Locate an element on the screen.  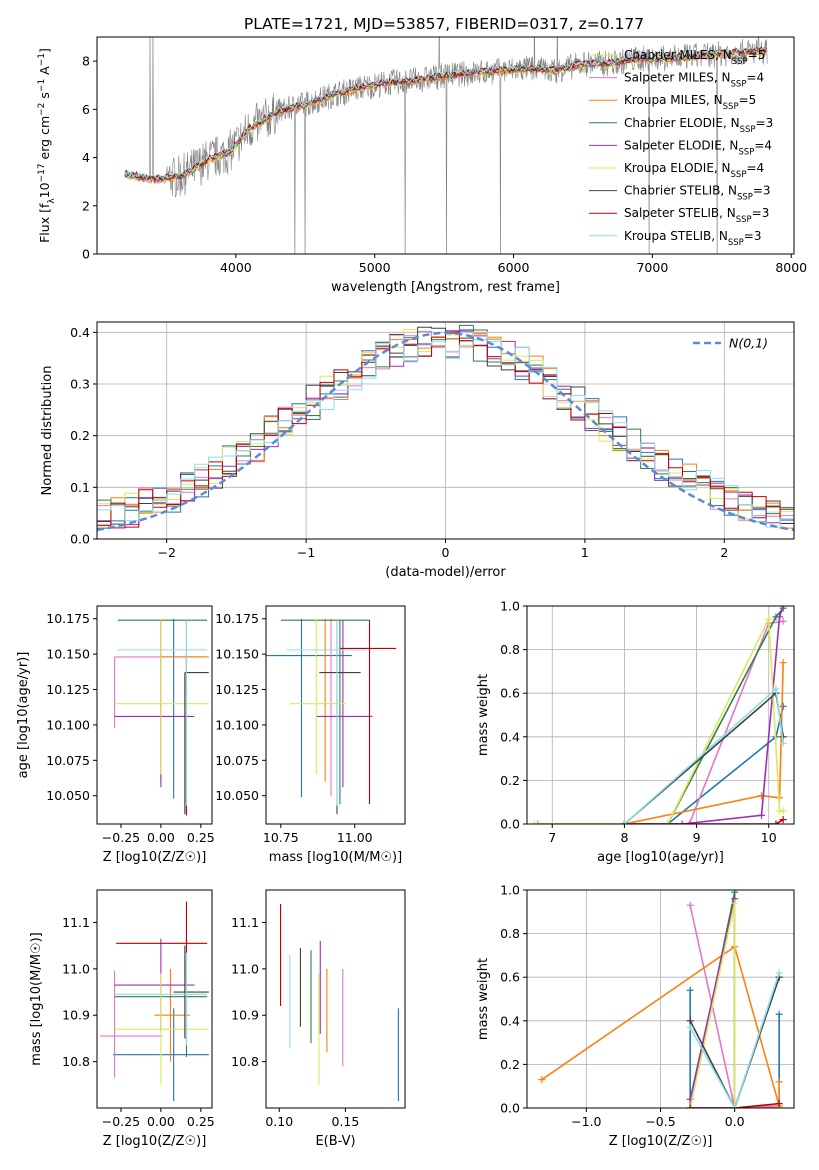
x-tick-label: 0 is located at coordinates (446, 552).